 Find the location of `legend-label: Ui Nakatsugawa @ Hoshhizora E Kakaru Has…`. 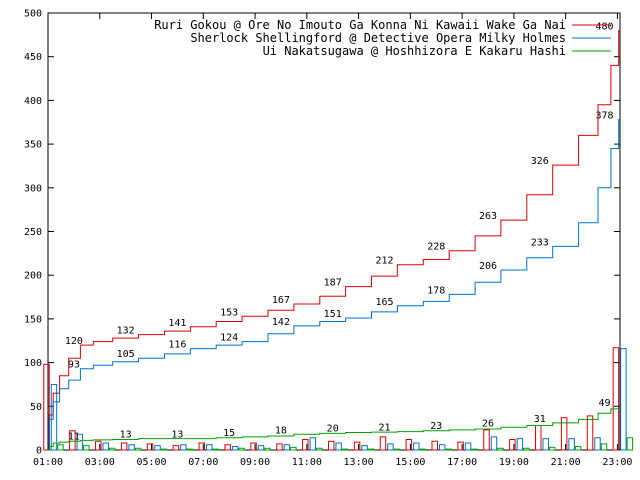

legend-label: Ui Nakatsugawa @ Hoshhizora E Kakaru Has… is located at coordinates (414, 51).